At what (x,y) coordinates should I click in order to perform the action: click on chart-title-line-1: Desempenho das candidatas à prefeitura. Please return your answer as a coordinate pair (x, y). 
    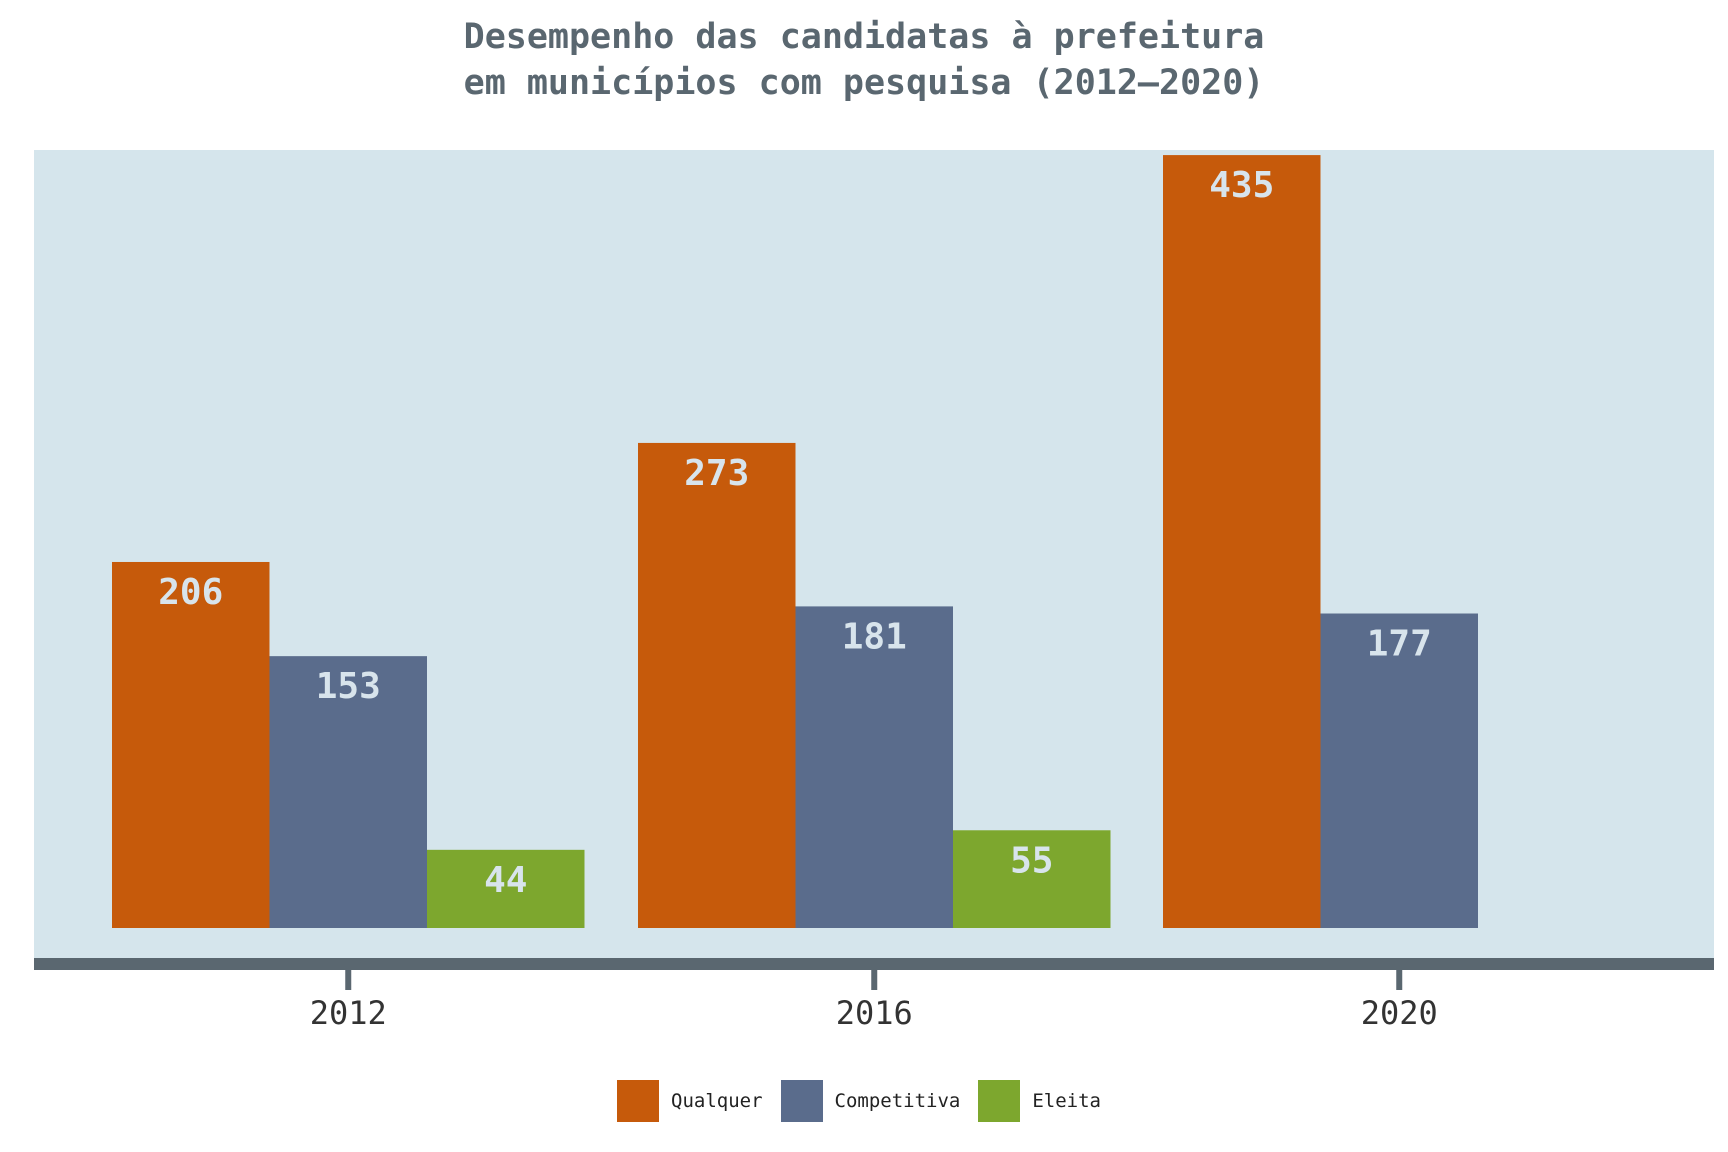
    Looking at the image, I should click on (864, 37).